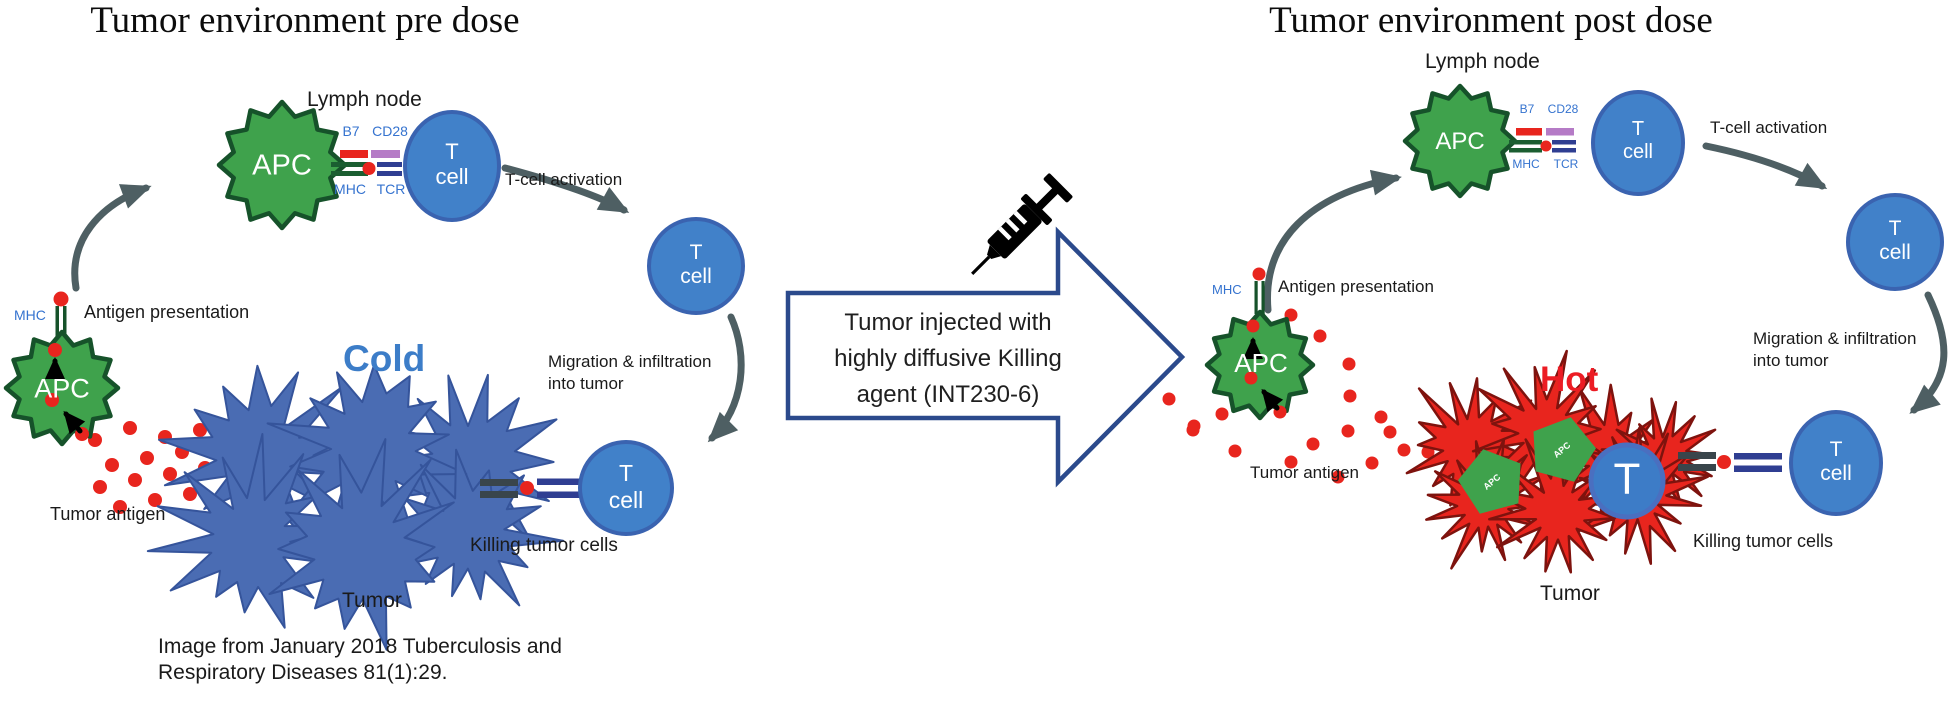 This screenshot has height=703, width=1950. Describe the element at coordinates (1895, 242) in the screenshot. I see `t-cell-migrating-right` at that location.